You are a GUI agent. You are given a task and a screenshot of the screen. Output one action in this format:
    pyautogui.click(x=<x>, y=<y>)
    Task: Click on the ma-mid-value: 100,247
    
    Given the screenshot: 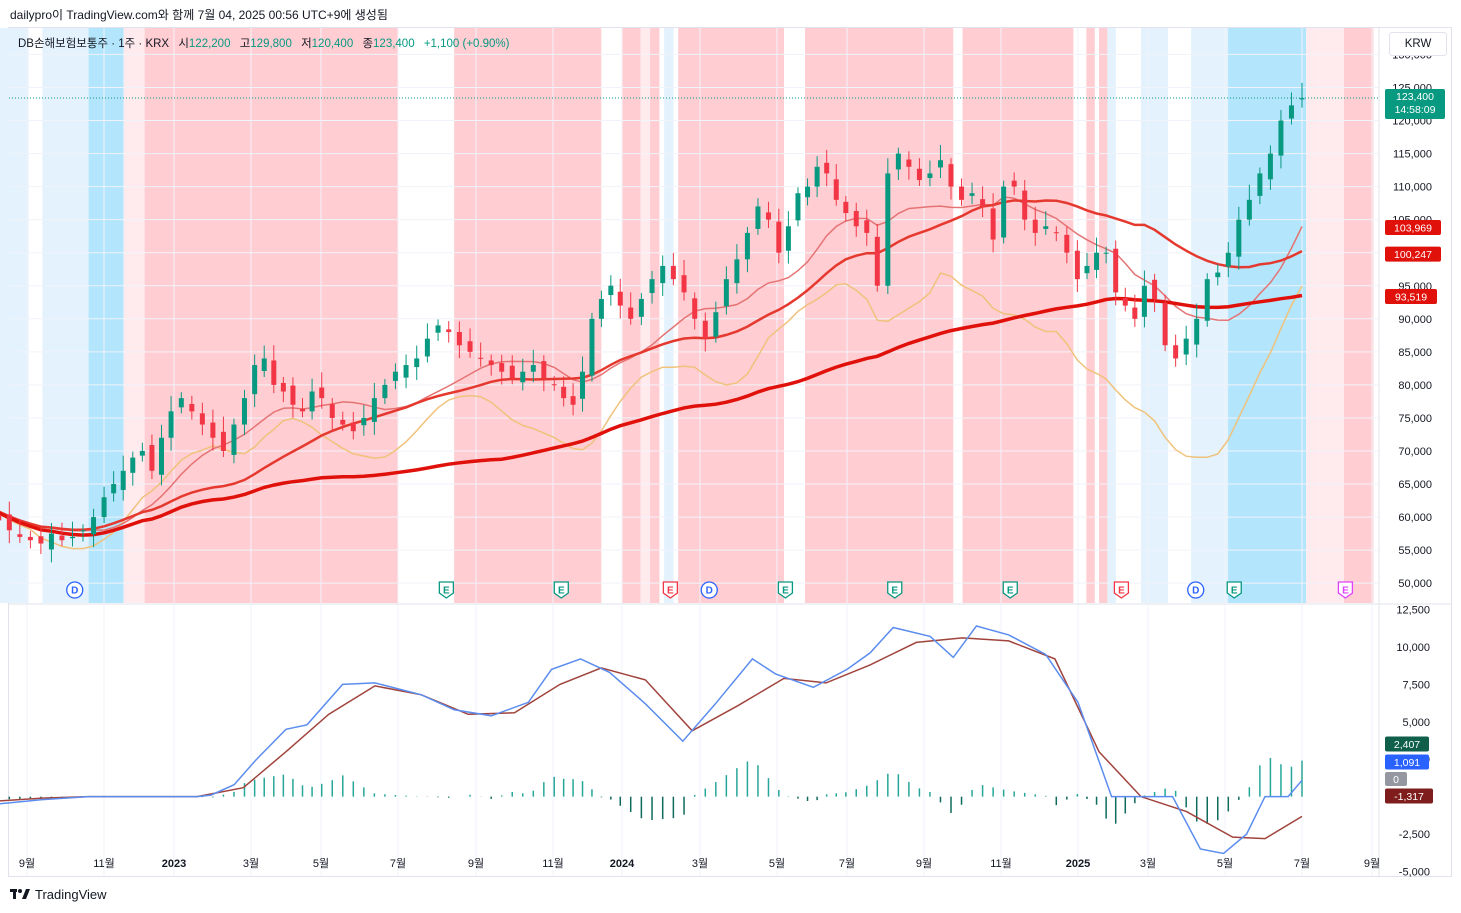 What is the action you would take?
    pyautogui.click(x=1413, y=255)
    